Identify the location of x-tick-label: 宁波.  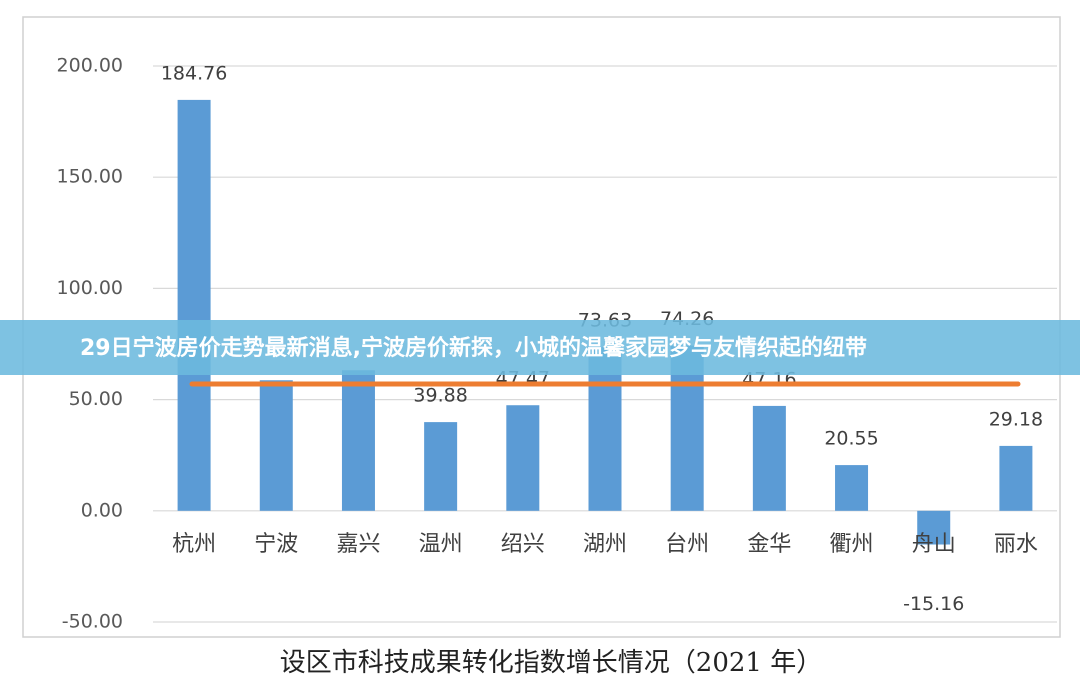
(276, 544).